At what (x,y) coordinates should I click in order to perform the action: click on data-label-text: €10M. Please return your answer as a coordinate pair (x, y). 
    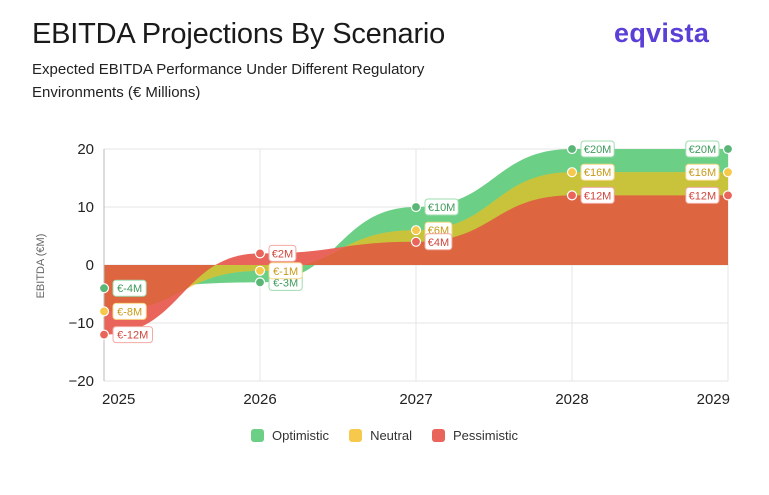
    Looking at the image, I should click on (442, 208).